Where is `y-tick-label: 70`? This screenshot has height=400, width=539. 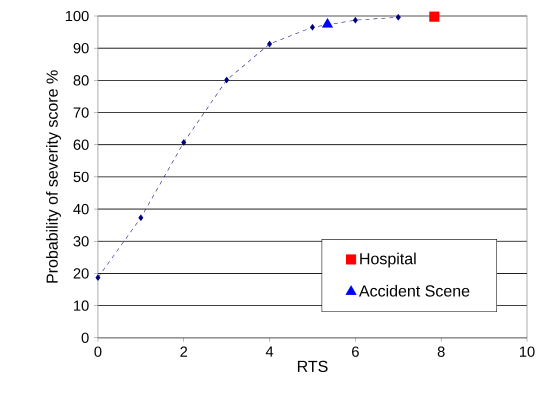 y-tick-label: 70 is located at coordinates (81, 112).